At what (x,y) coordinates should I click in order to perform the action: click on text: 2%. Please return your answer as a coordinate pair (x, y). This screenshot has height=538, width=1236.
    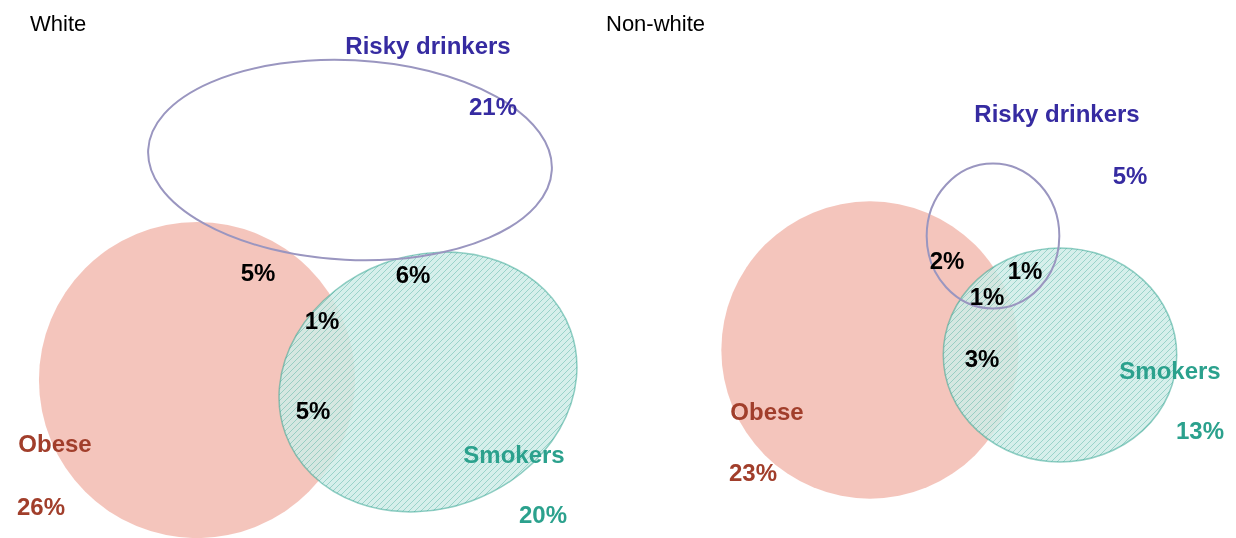
    Looking at the image, I should click on (947, 260).